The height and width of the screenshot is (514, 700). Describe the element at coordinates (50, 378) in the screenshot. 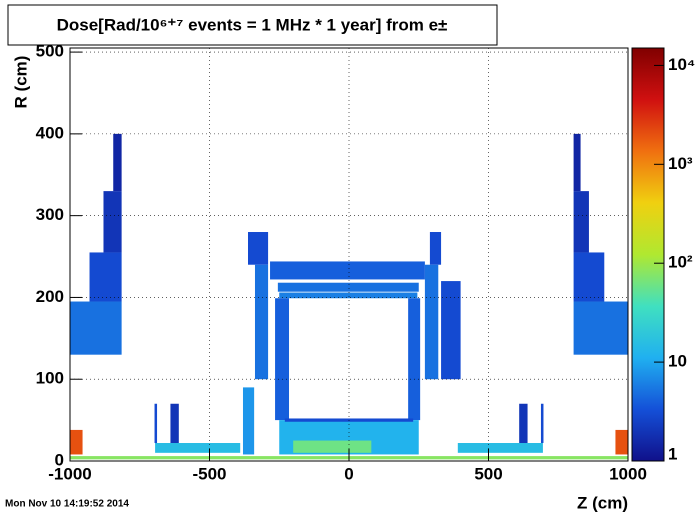

I see `y-tick-label: 100` at that location.